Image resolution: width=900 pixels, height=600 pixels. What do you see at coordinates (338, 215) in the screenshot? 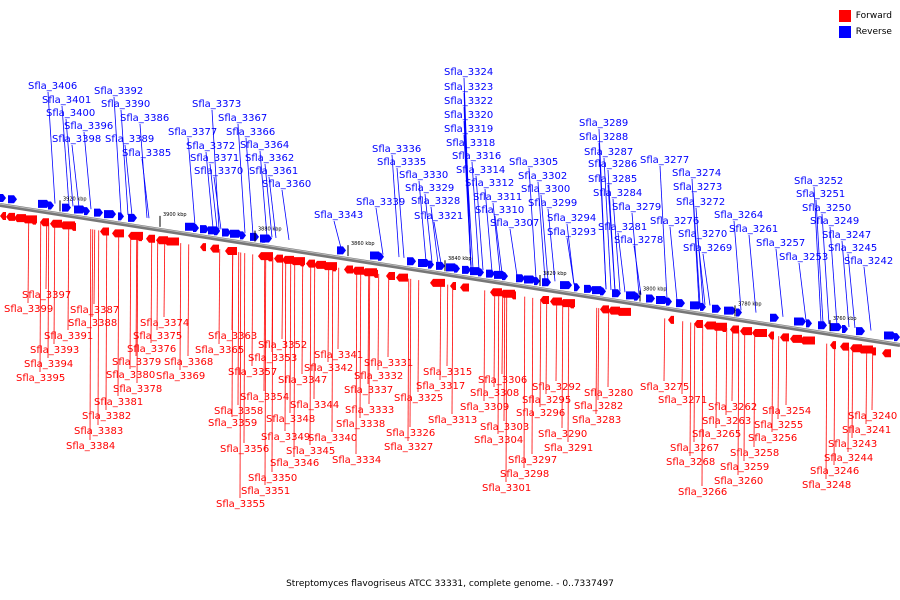
I see `gene-label: Sfla_3343` at bounding box center [338, 215].